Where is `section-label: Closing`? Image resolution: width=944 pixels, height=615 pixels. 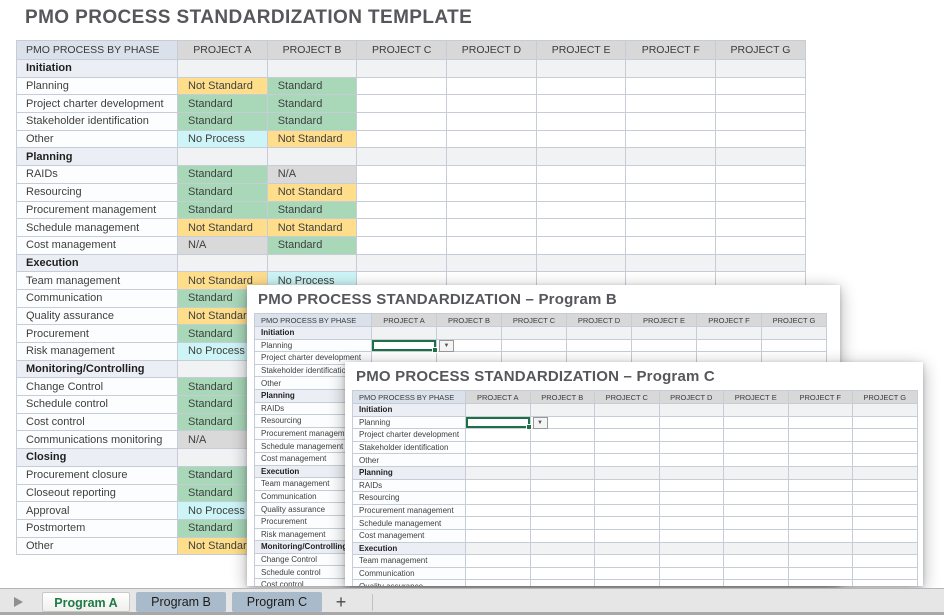 section-label: Closing is located at coordinates (97, 457).